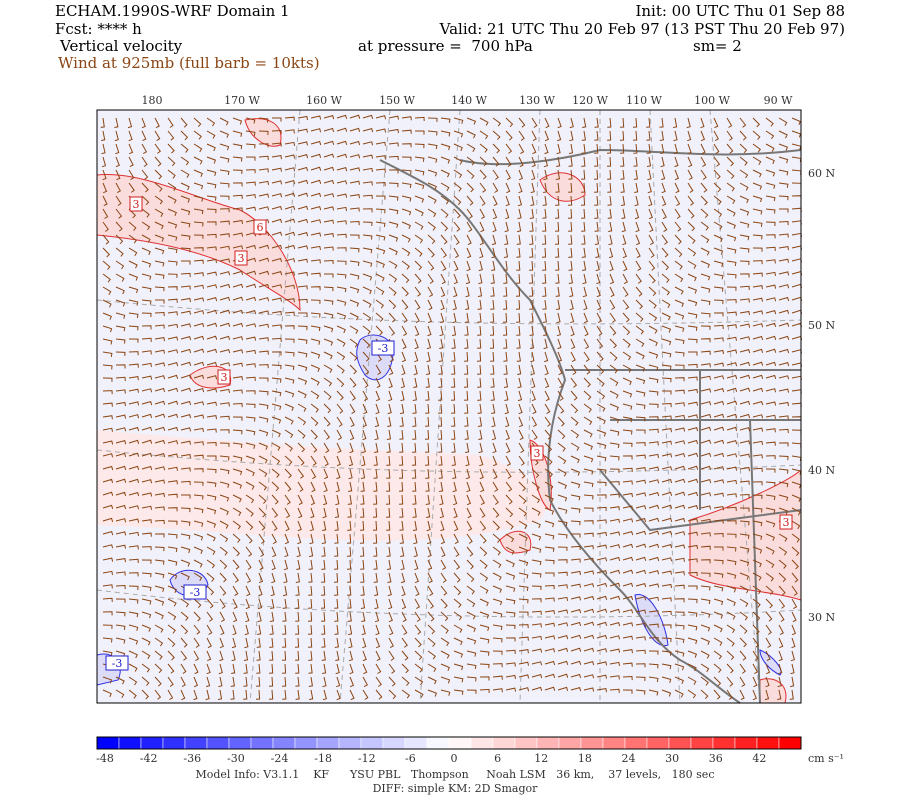  Describe the element at coordinates (454, 758) in the screenshot. I see `colorbar-tick-label: 0` at that location.